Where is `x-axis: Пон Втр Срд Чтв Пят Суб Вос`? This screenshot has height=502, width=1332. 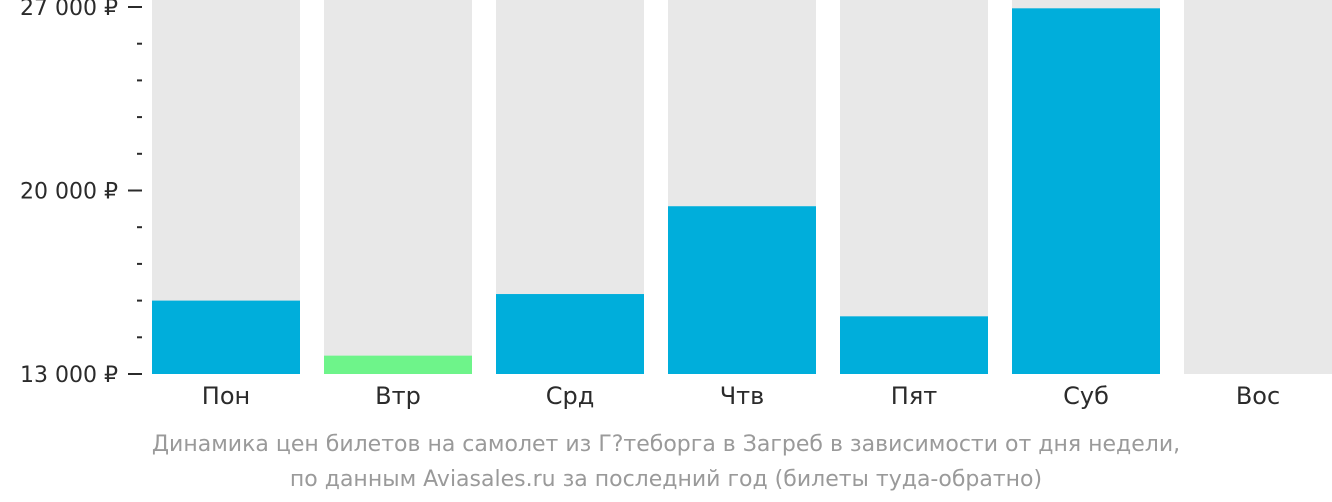
x-axis: Пон Втр Срд Чтв Пят Суб Вос is located at coordinates (741, 396).